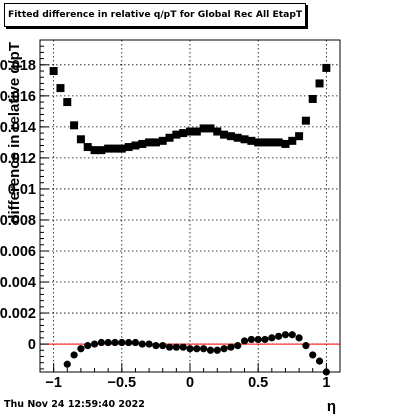  What do you see at coordinates (331, 406) in the screenshot?
I see `x-axis-title: η` at bounding box center [331, 406].